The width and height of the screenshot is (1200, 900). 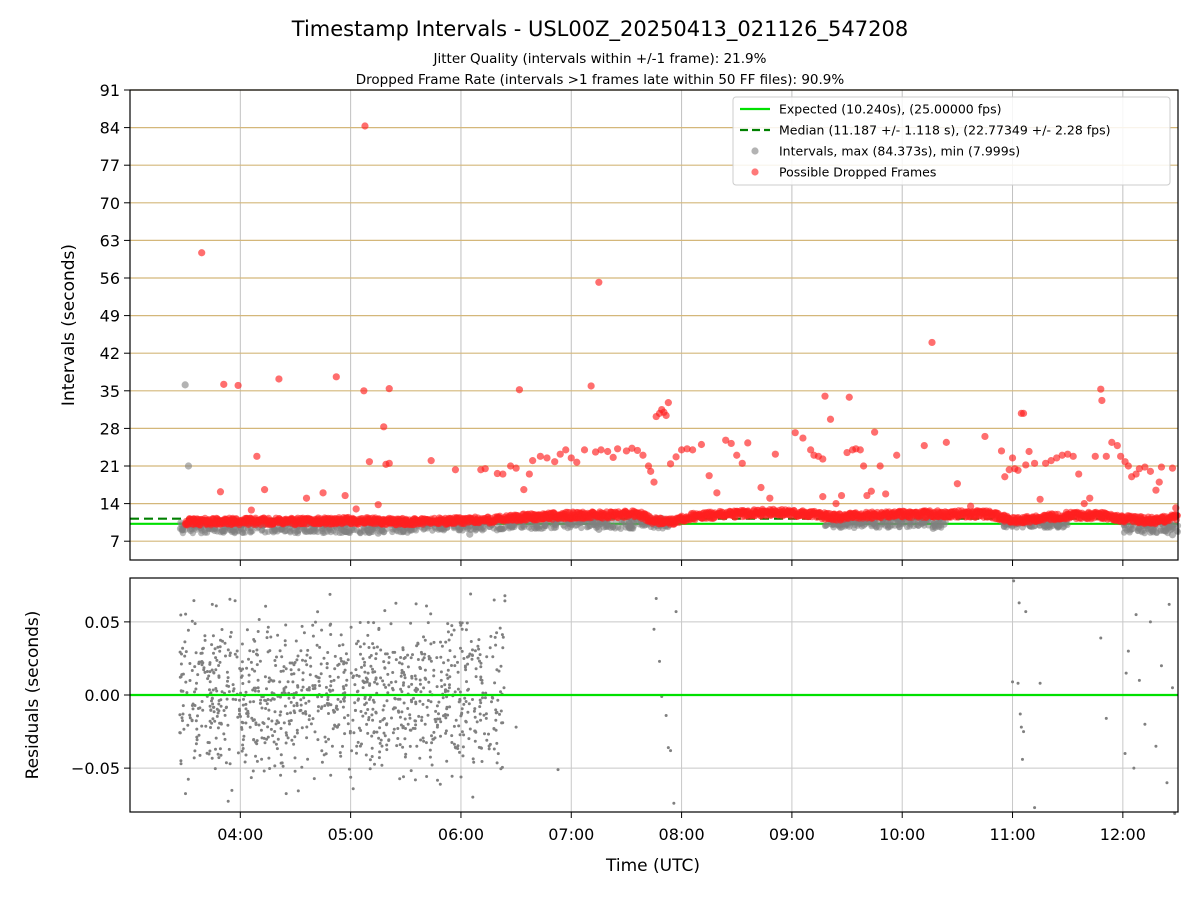 What do you see at coordinates (102, 622) in the screenshot?
I see `bottom-y-tick-label: 0.05` at bounding box center [102, 622].